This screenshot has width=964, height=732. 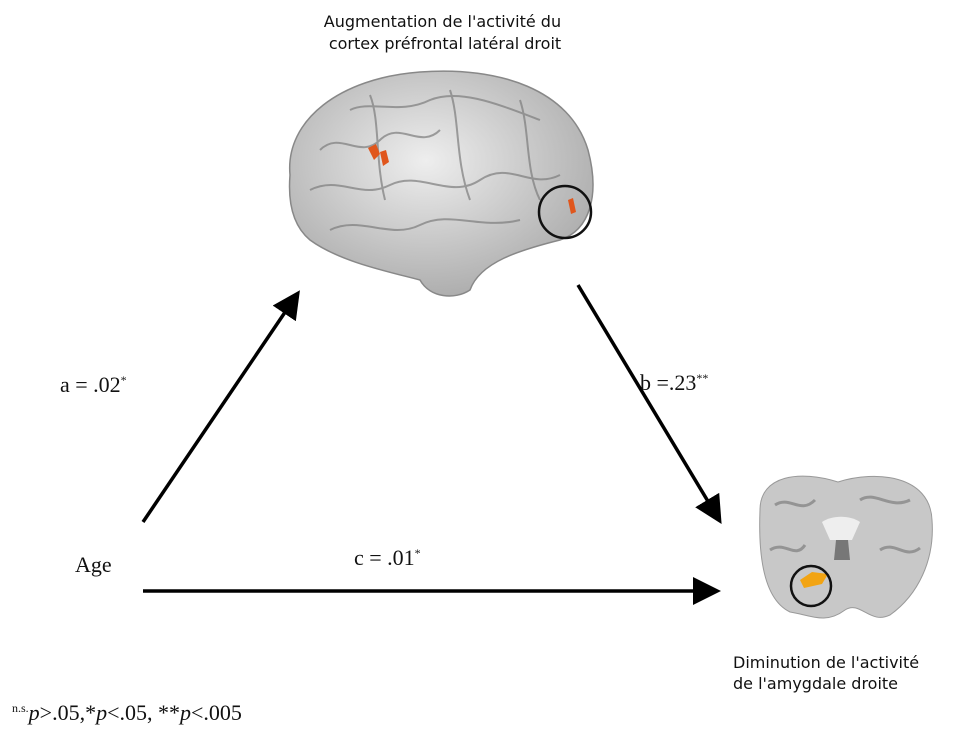 I want to click on legend-part: >.05,, so click(x=62, y=712).